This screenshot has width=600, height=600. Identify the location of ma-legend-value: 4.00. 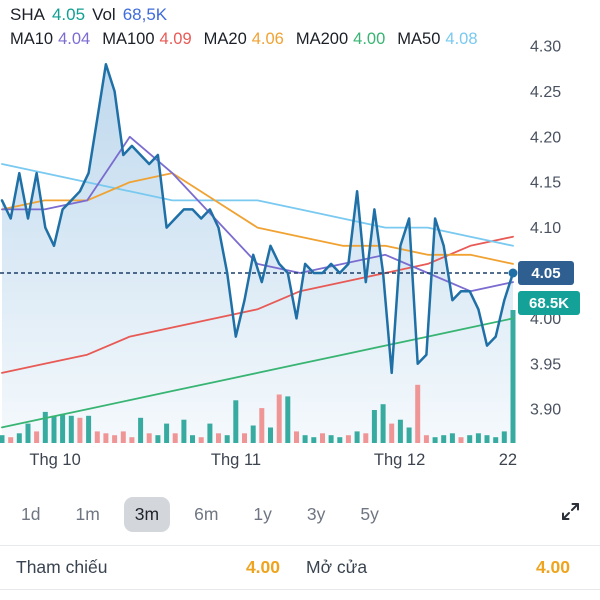
(369, 39).